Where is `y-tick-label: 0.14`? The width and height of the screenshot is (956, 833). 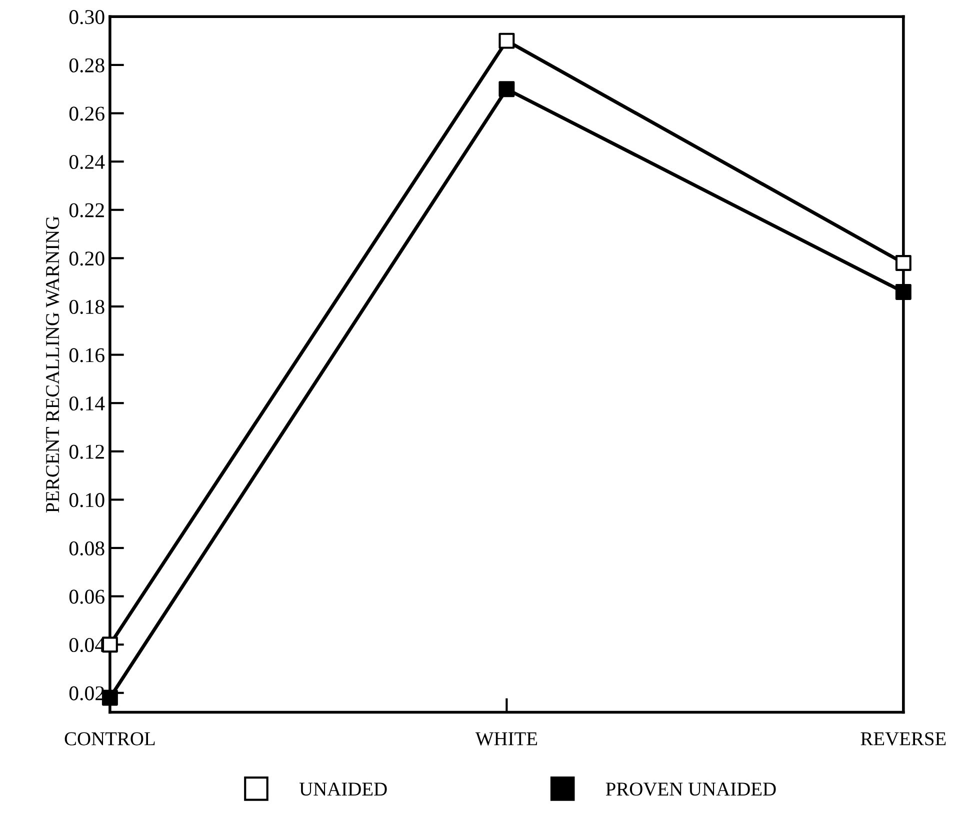 y-tick-label: 0.14 is located at coordinates (87, 403).